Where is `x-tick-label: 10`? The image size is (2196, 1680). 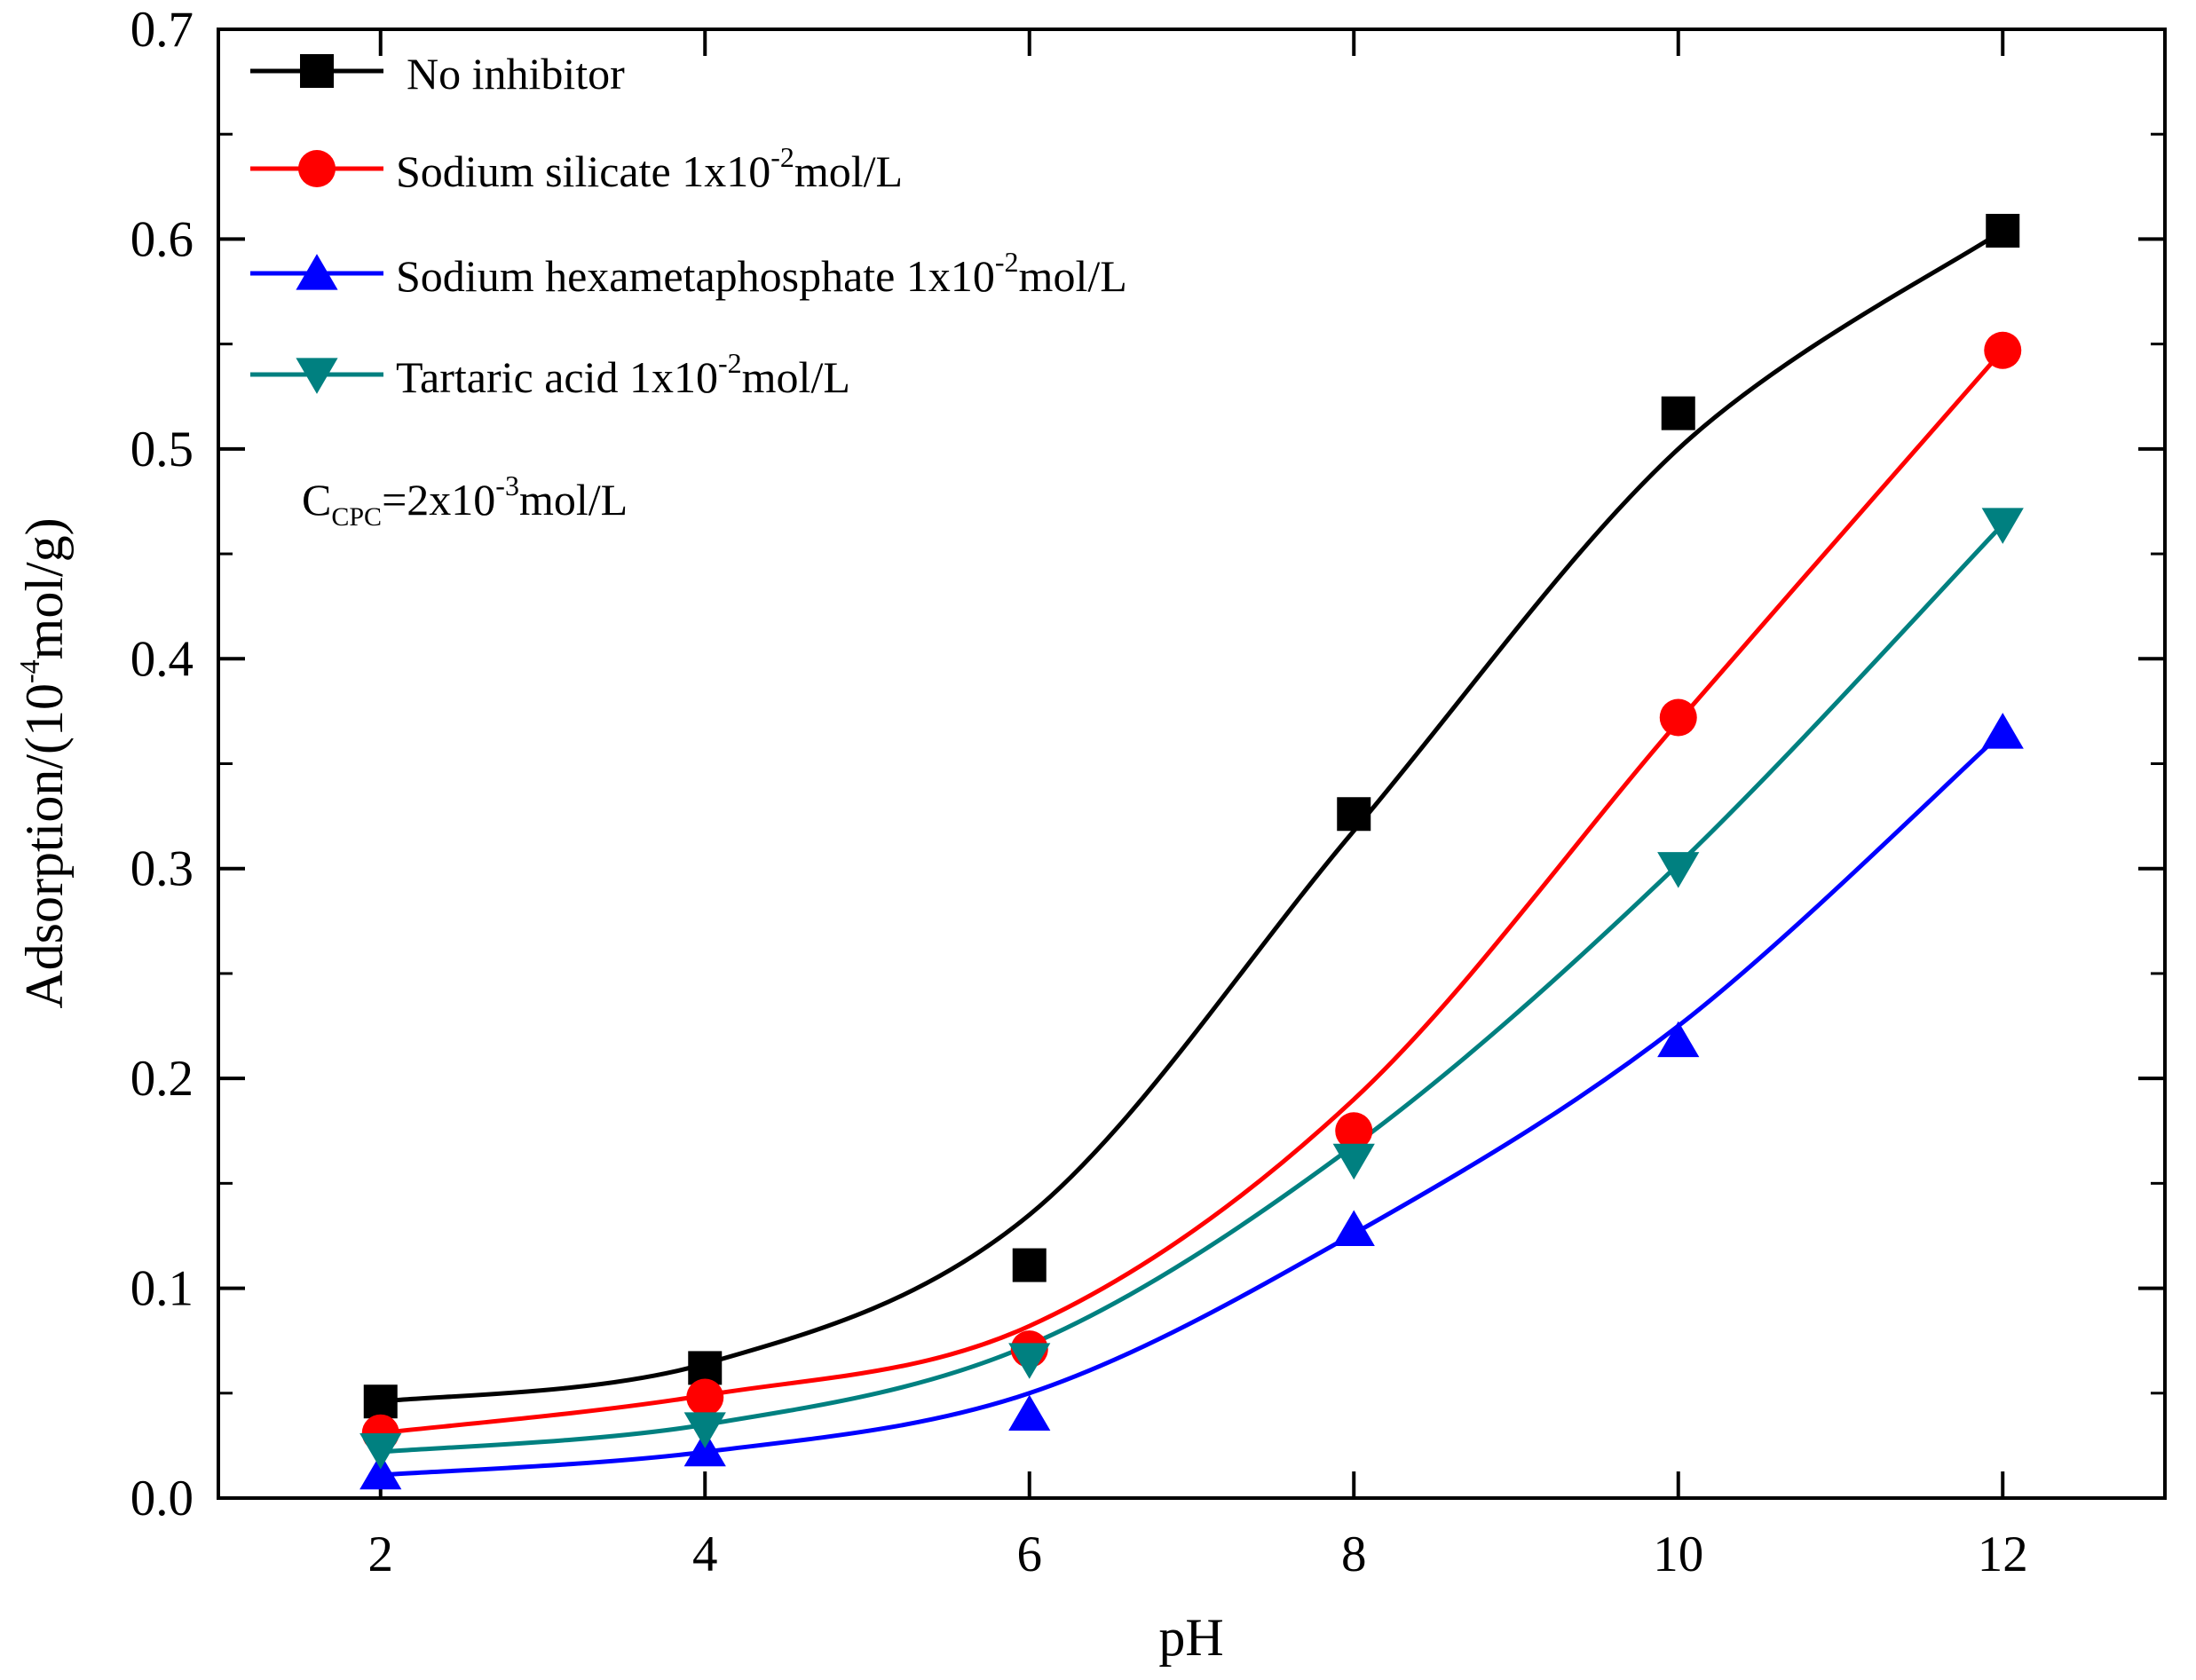 x-tick-label: 10 is located at coordinates (1678, 1554).